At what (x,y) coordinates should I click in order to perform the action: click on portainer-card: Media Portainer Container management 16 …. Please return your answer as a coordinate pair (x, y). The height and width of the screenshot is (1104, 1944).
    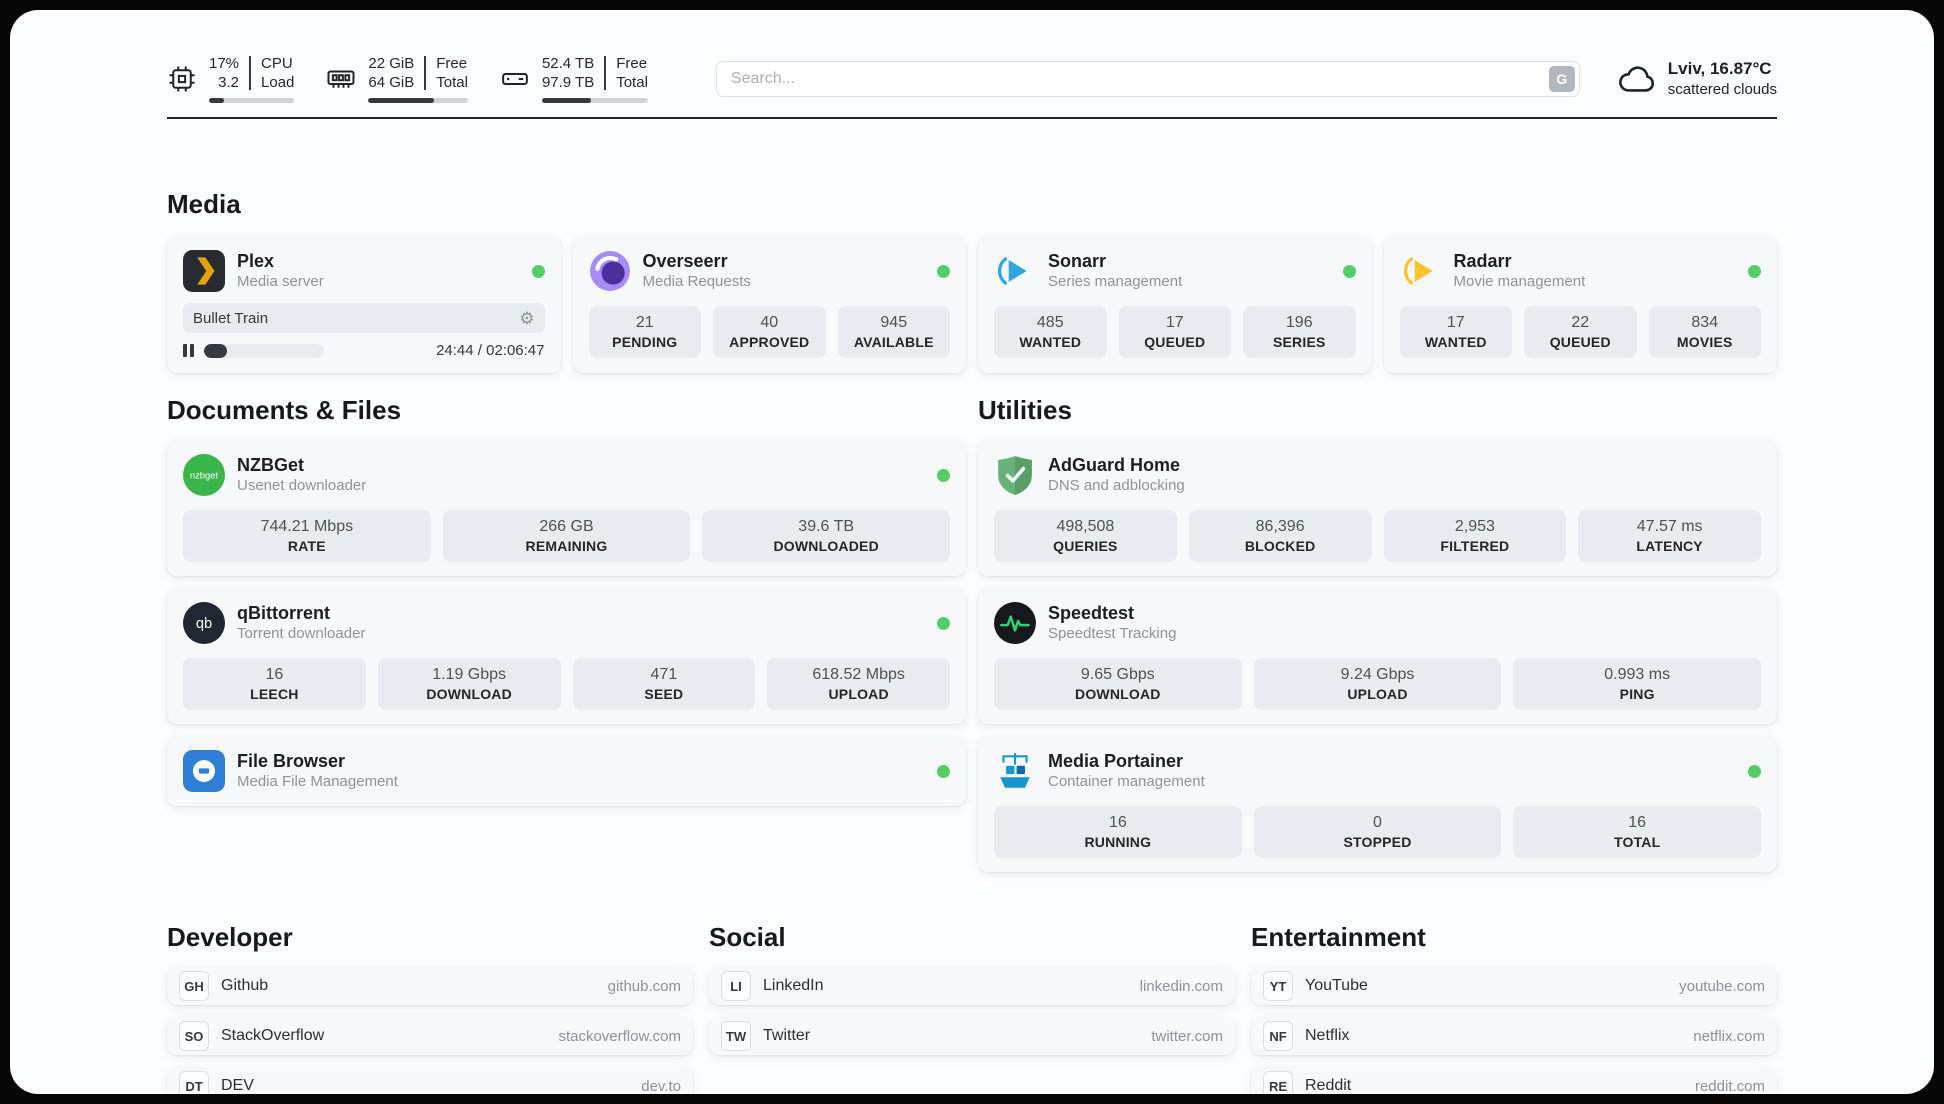
    Looking at the image, I should click on (1377, 804).